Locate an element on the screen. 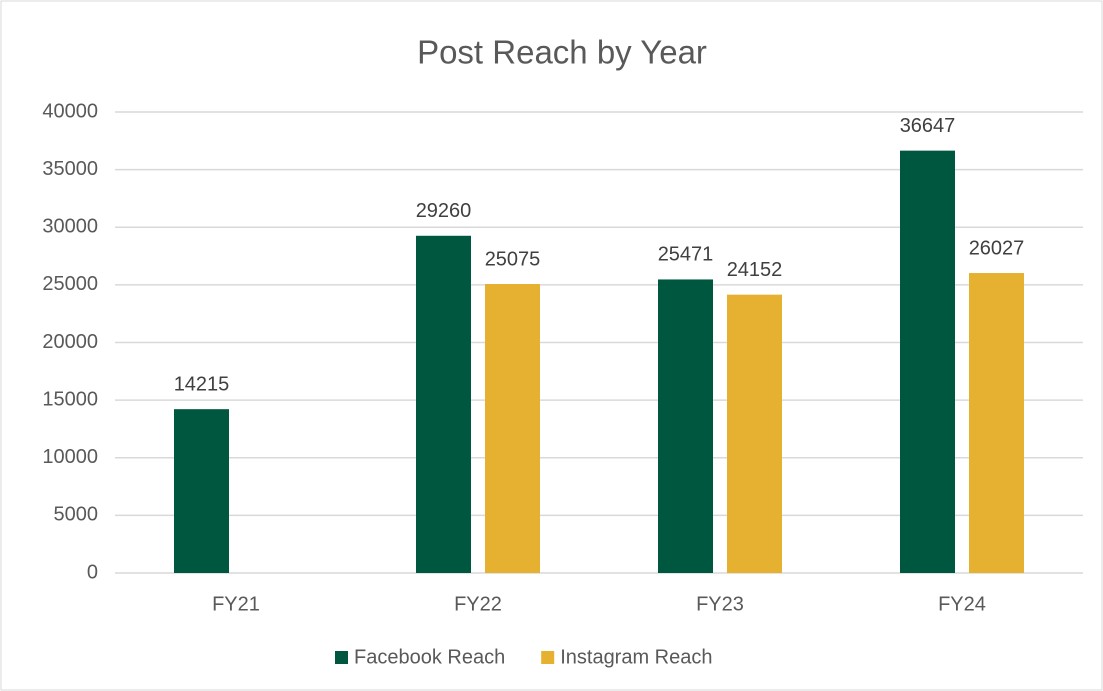 This screenshot has height=691, width=1103. legend-label: Facebook Reach is located at coordinates (429, 657).